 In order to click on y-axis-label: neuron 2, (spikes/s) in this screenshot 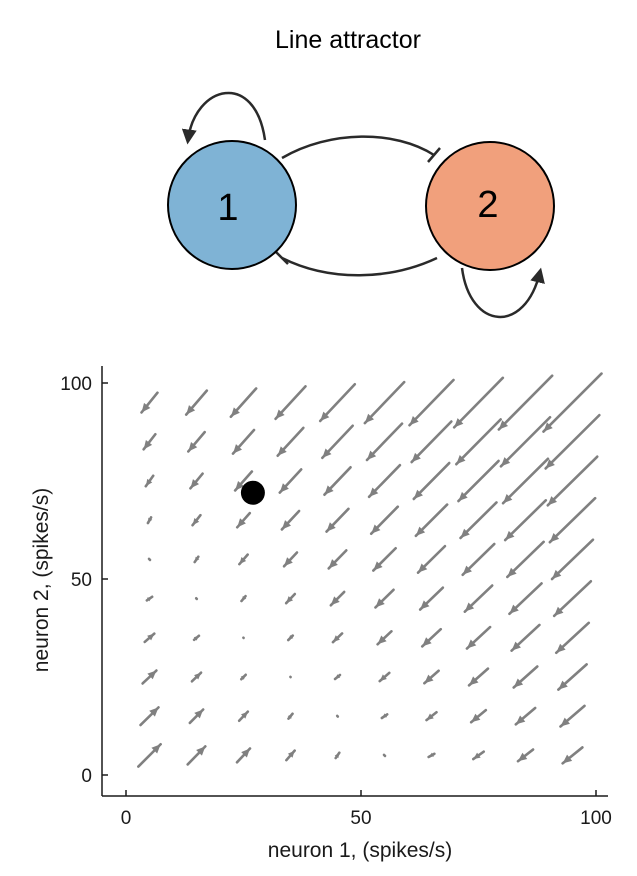, I will do `click(41, 580)`.